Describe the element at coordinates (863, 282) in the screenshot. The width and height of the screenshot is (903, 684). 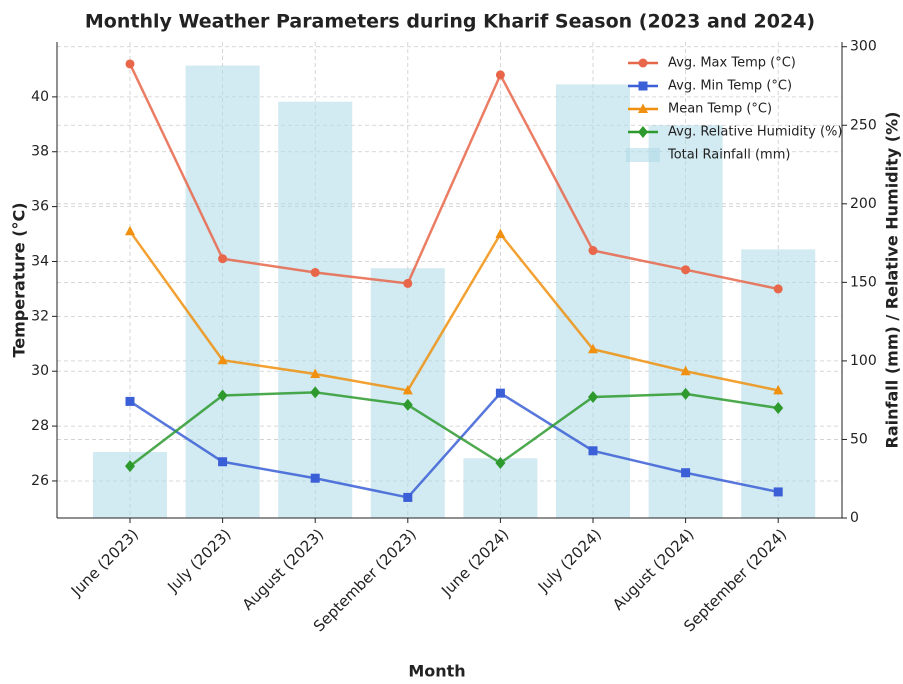
I see `y2-tick-label: 150` at that location.